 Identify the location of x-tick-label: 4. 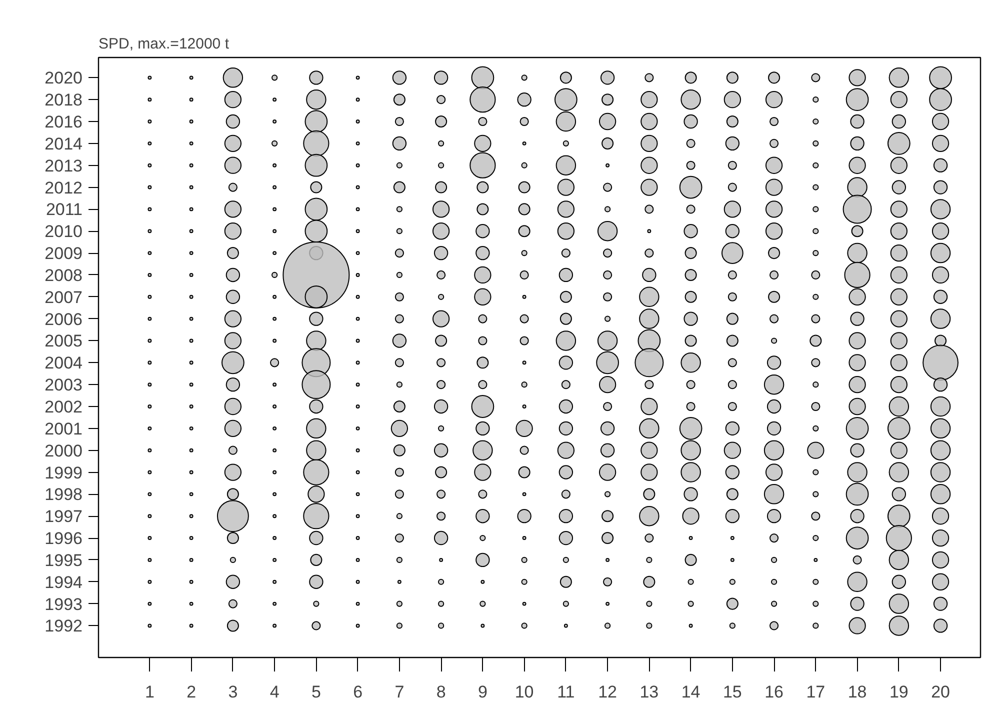
(275, 692).